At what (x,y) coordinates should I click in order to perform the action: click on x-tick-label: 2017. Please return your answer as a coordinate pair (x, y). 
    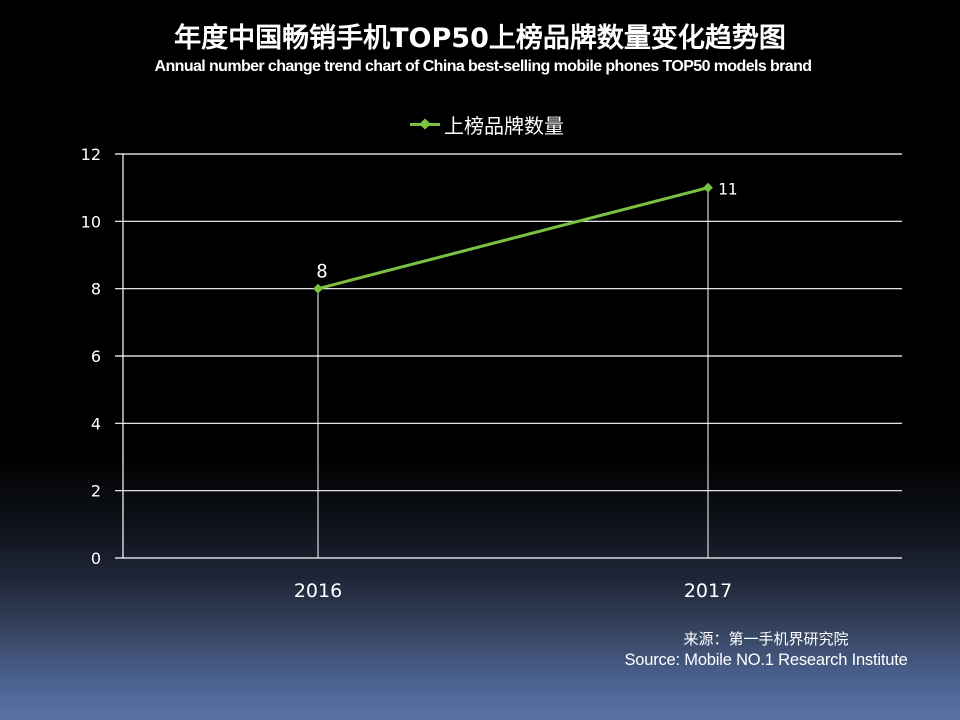
    Looking at the image, I should click on (708, 591).